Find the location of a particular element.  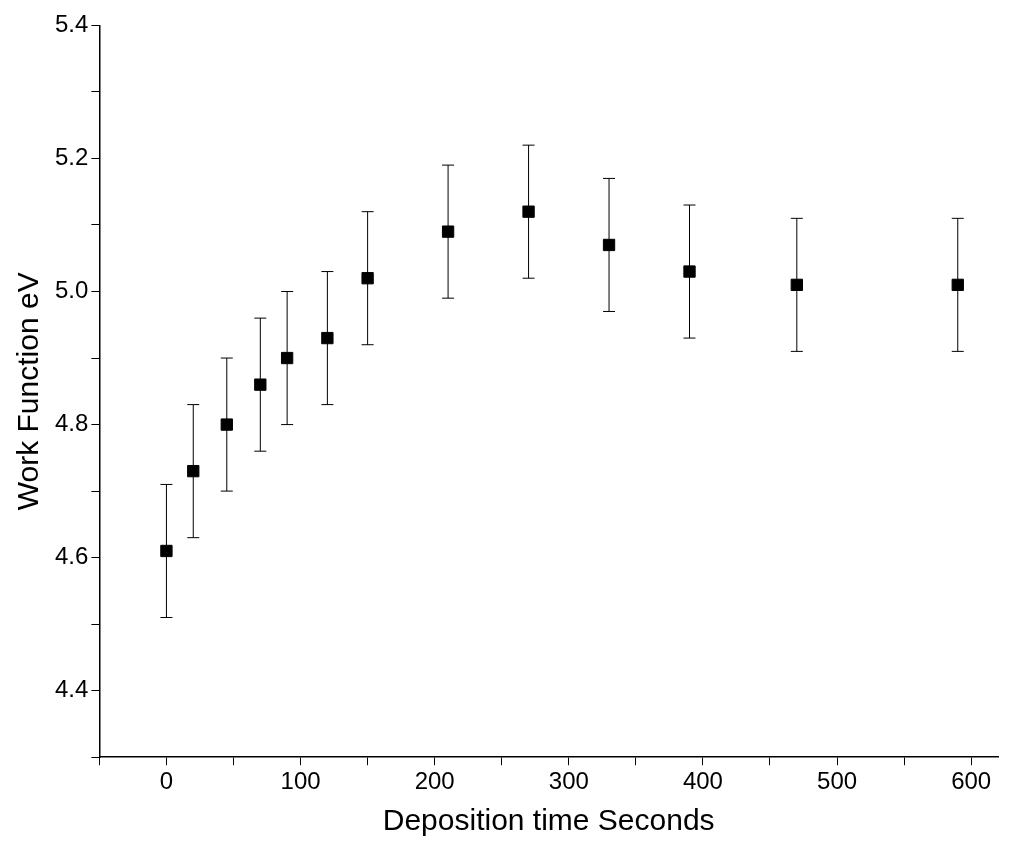

x-tick-label: 500 is located at coordinates (837, 781).